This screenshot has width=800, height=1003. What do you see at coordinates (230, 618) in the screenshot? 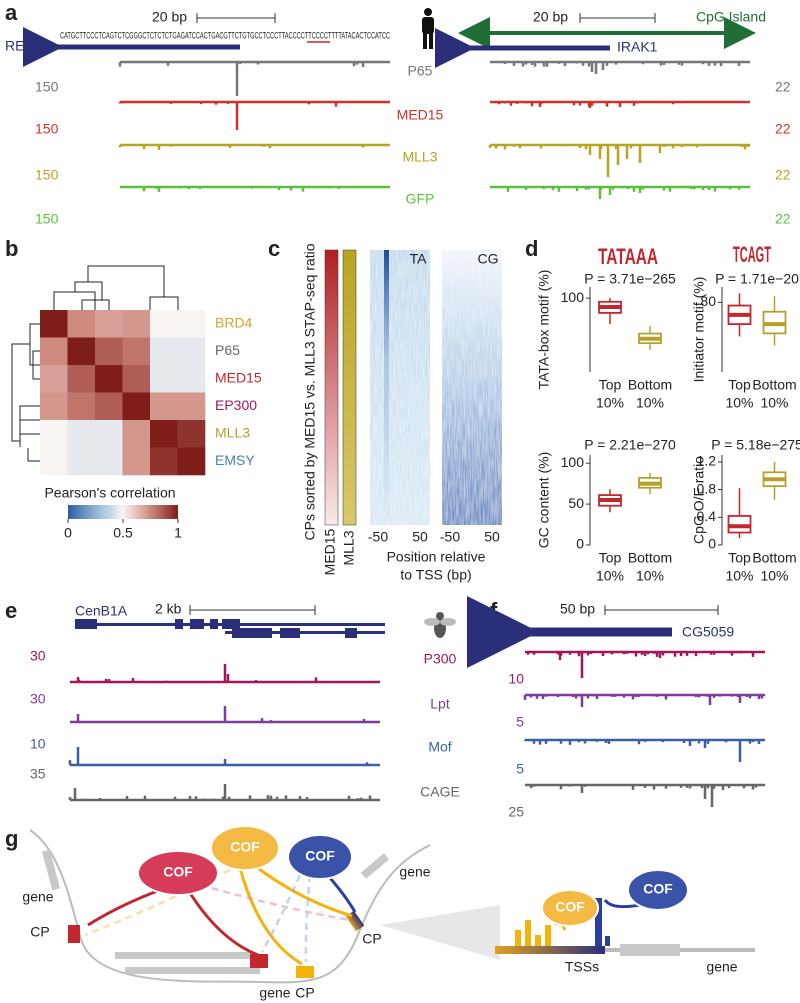
I see `panel-e: e 2 kb CenB1A` at bounding box center [230, 618].